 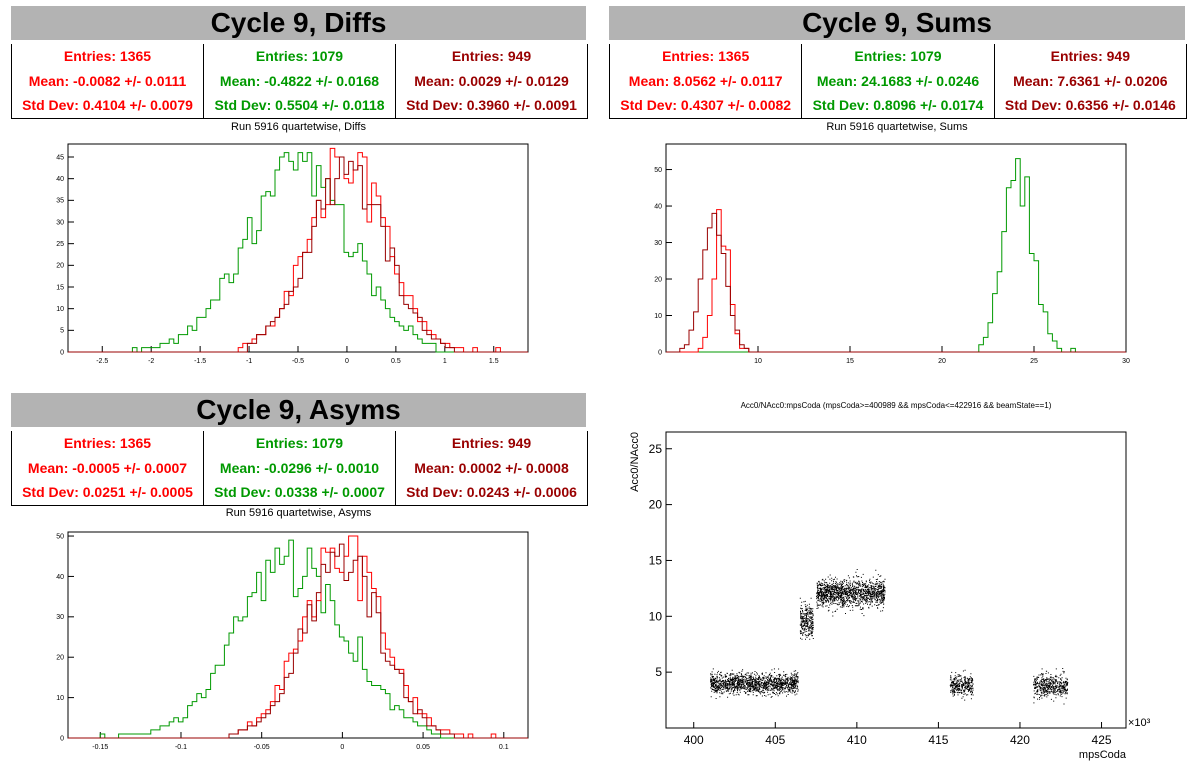 I want to click on x-axis-exponent: ×10³, so click(x=1139, y=723).